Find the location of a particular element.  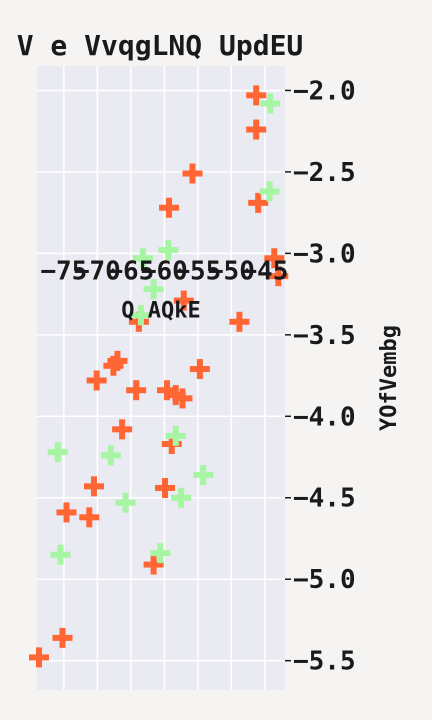

x-axis: −75−70−65−60−55−50−45 is located at coordinates (164, 271).